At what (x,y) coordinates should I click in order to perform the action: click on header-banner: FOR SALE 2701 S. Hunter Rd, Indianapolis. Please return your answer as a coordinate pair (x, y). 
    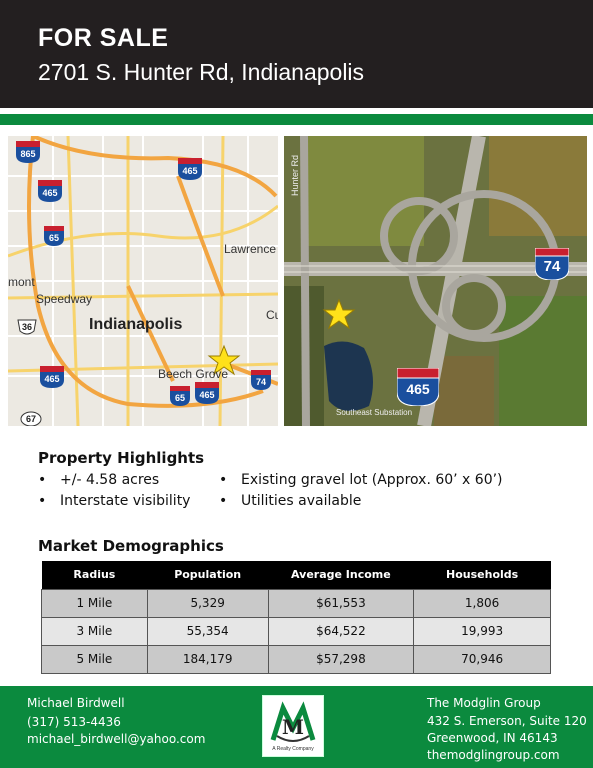
    Looking at the image, I should click on (296, 54).